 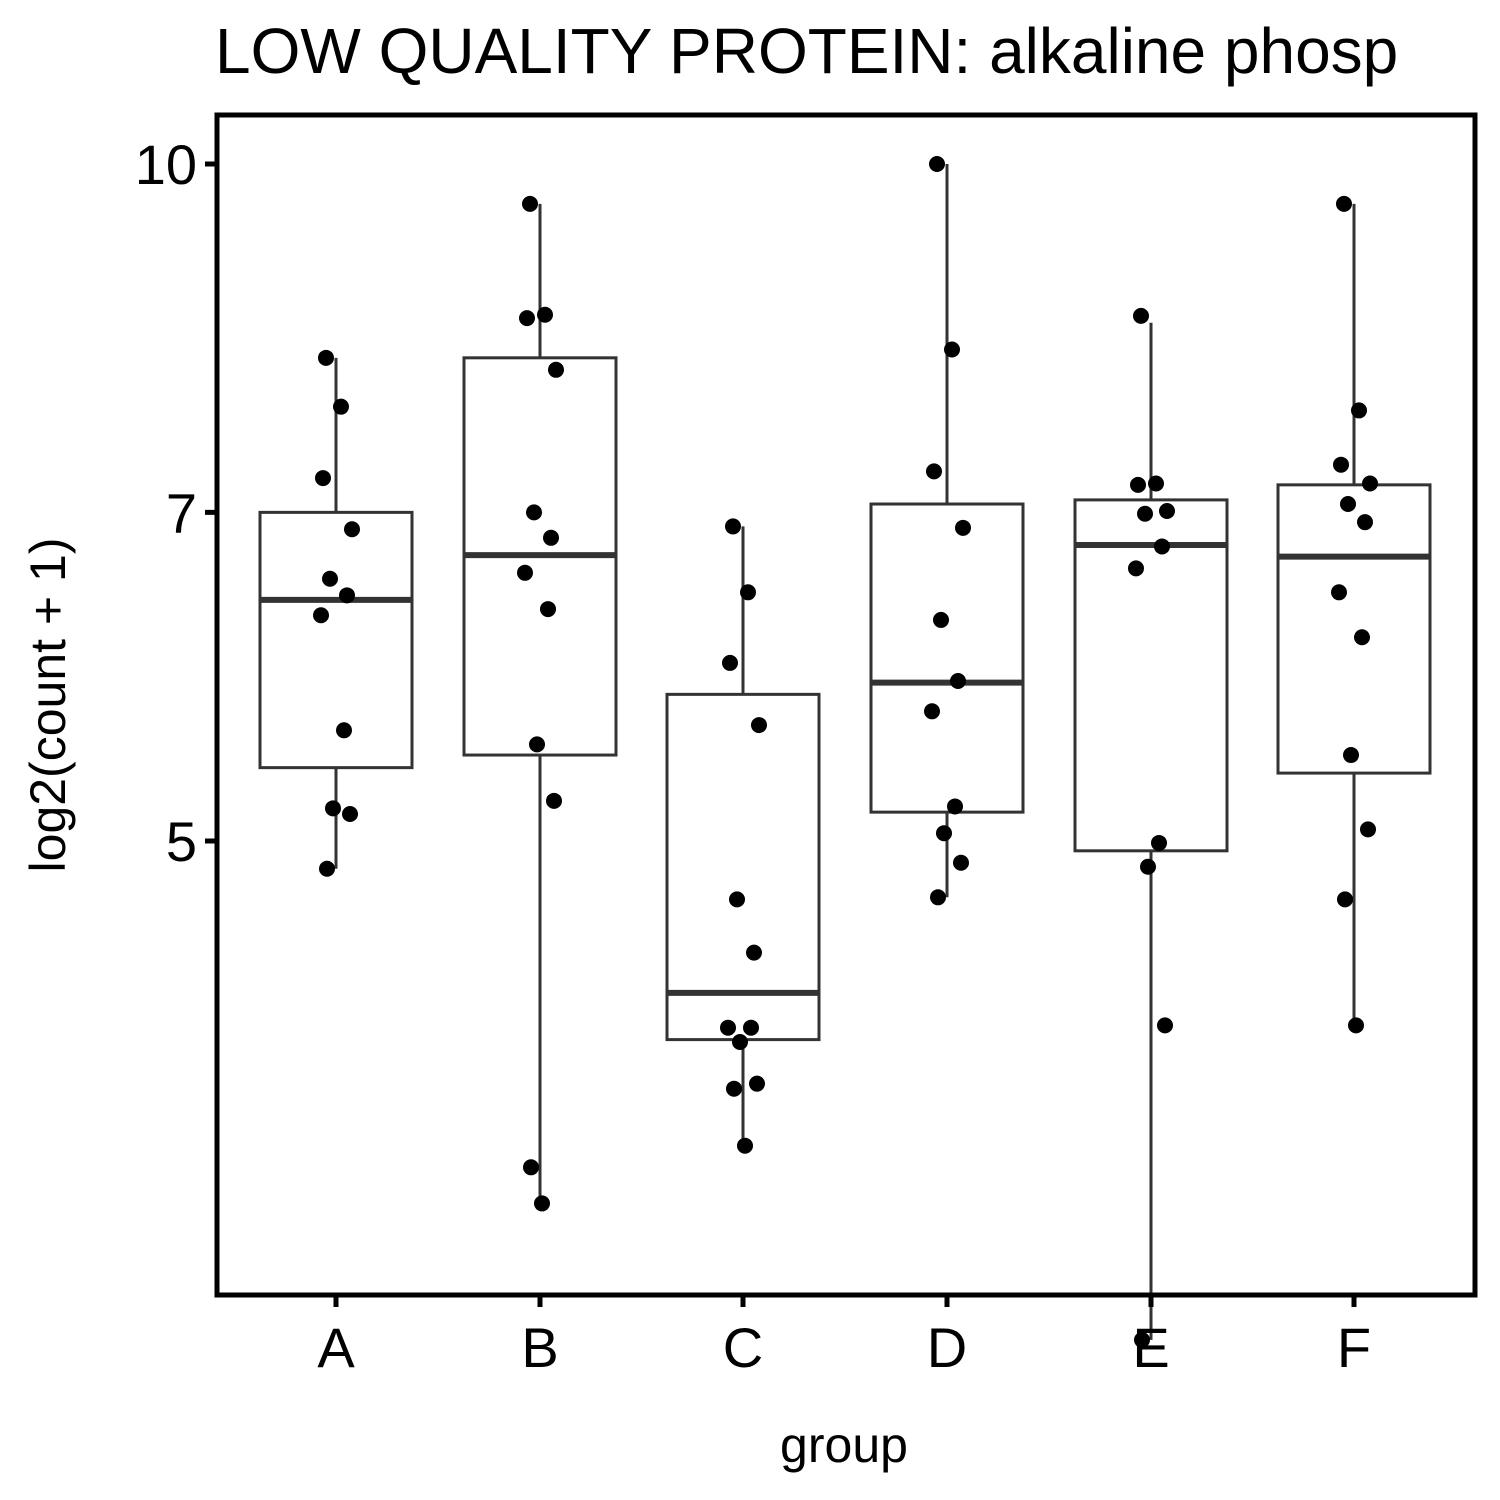 What do you see at coordinates (806, 51) in the screenshot?
I see `chart-title: LOW QUALITY PROTEIN: alkaline phosp` at bounding box center [806, 51].